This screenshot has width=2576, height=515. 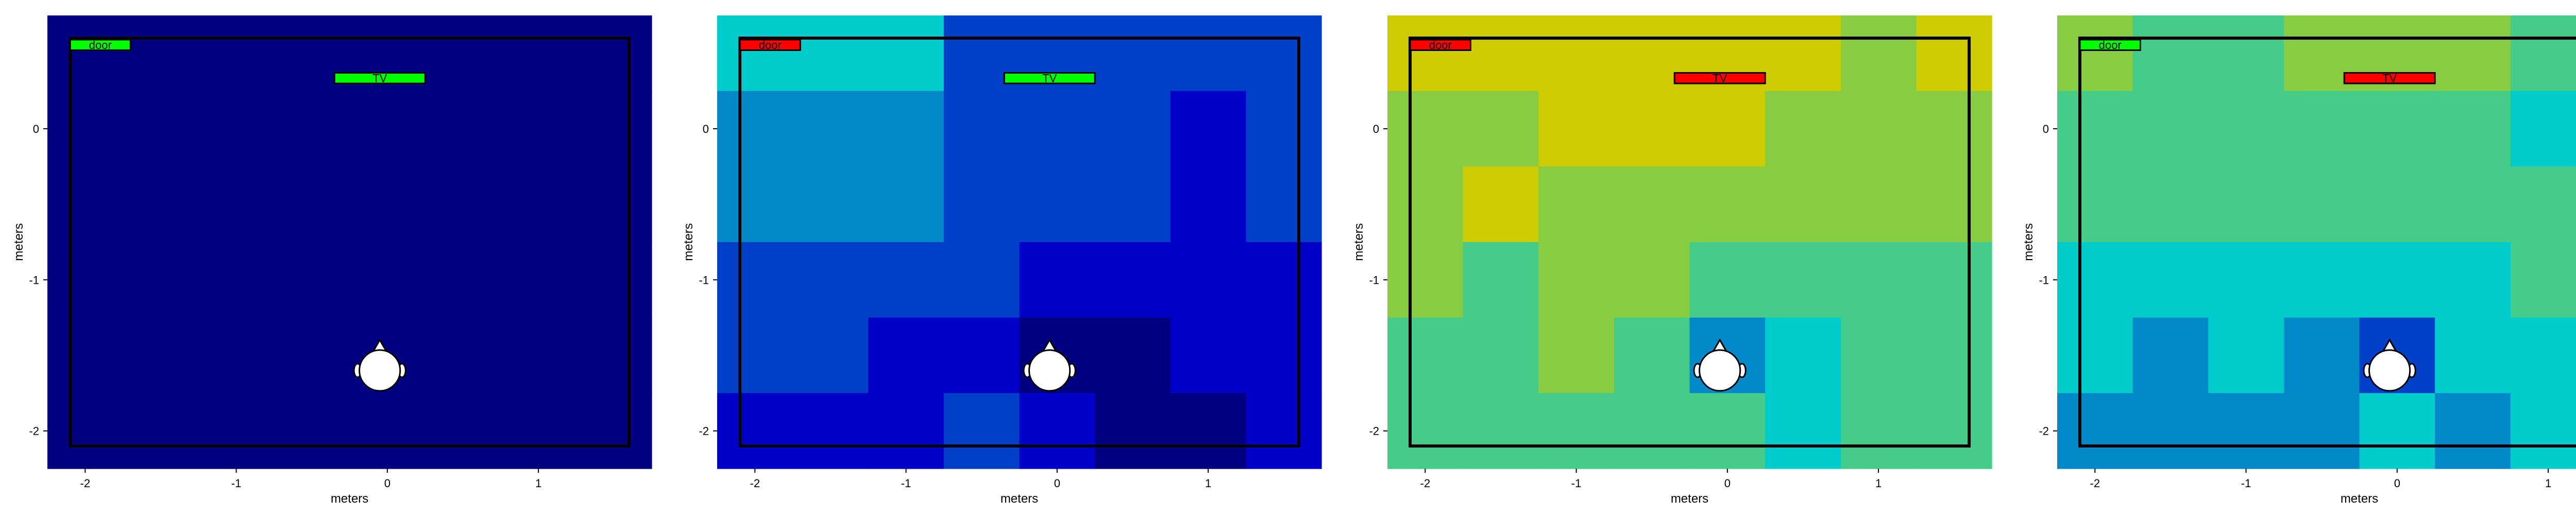 I want to click on y-tick-label: -1, so click(x=704, y=279).